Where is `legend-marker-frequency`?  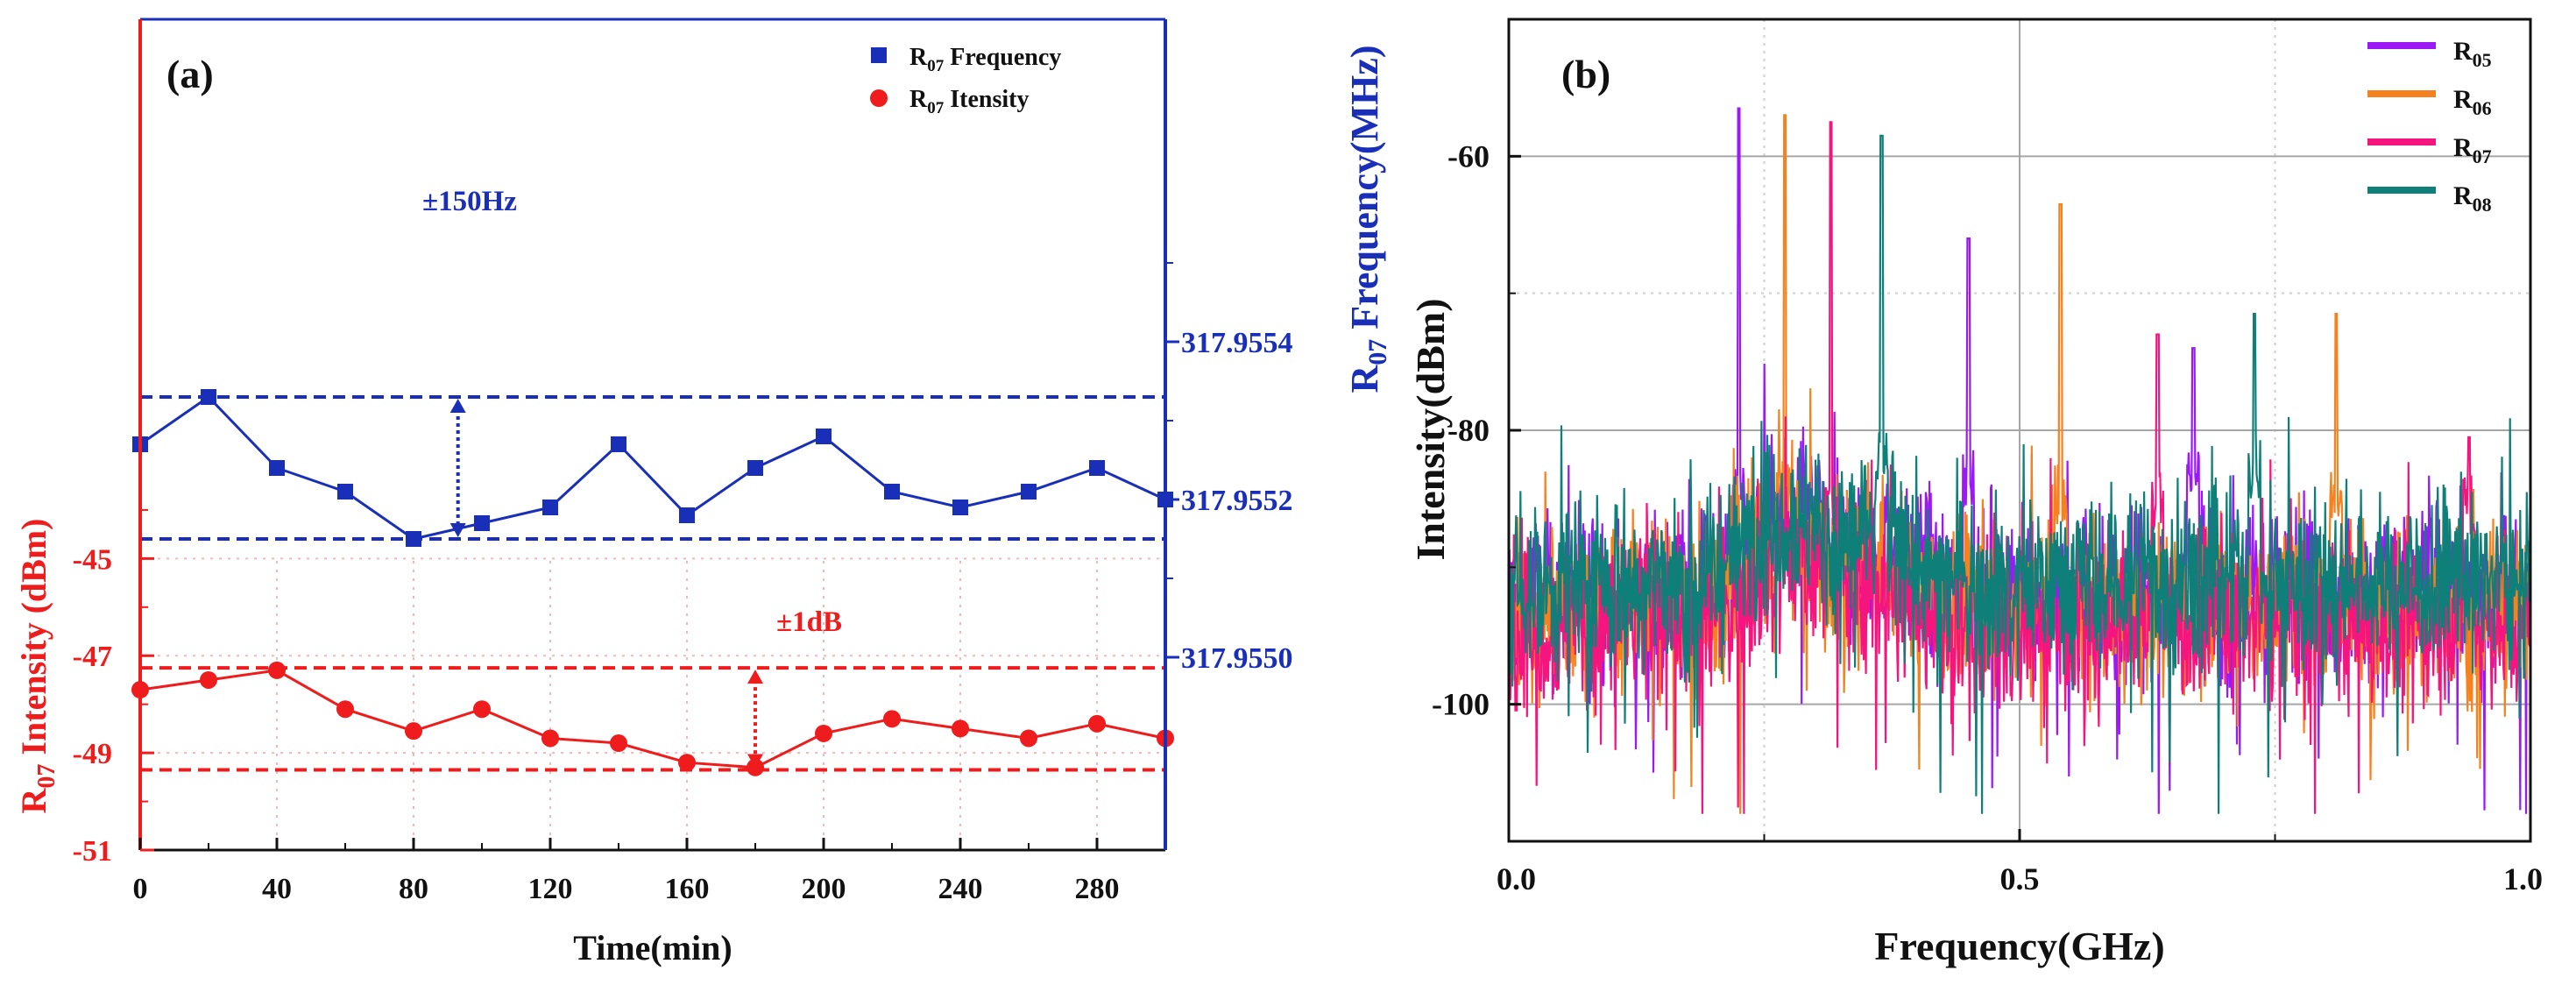 legend-marker-frequency is located at coordinates (879, 55).